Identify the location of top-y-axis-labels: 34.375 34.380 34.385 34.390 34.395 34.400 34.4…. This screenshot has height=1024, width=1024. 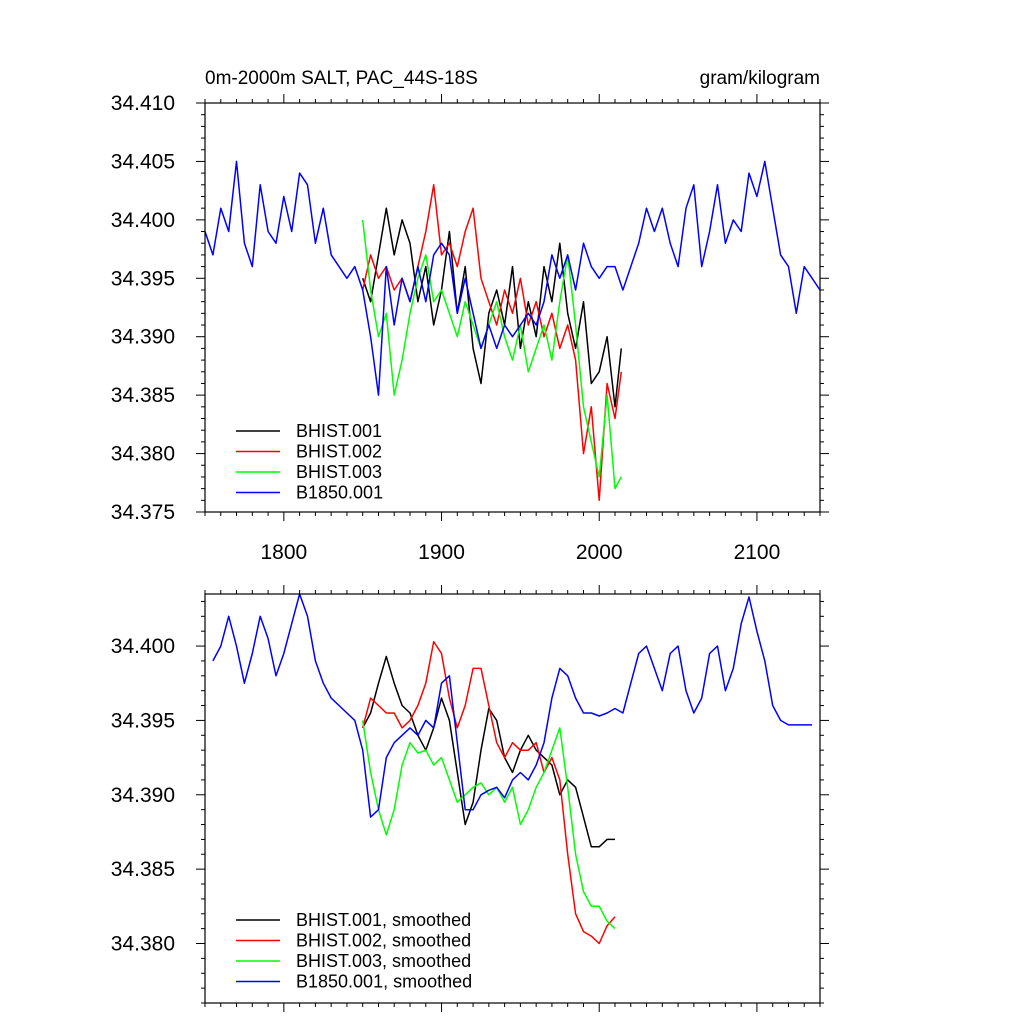
(143, 308).